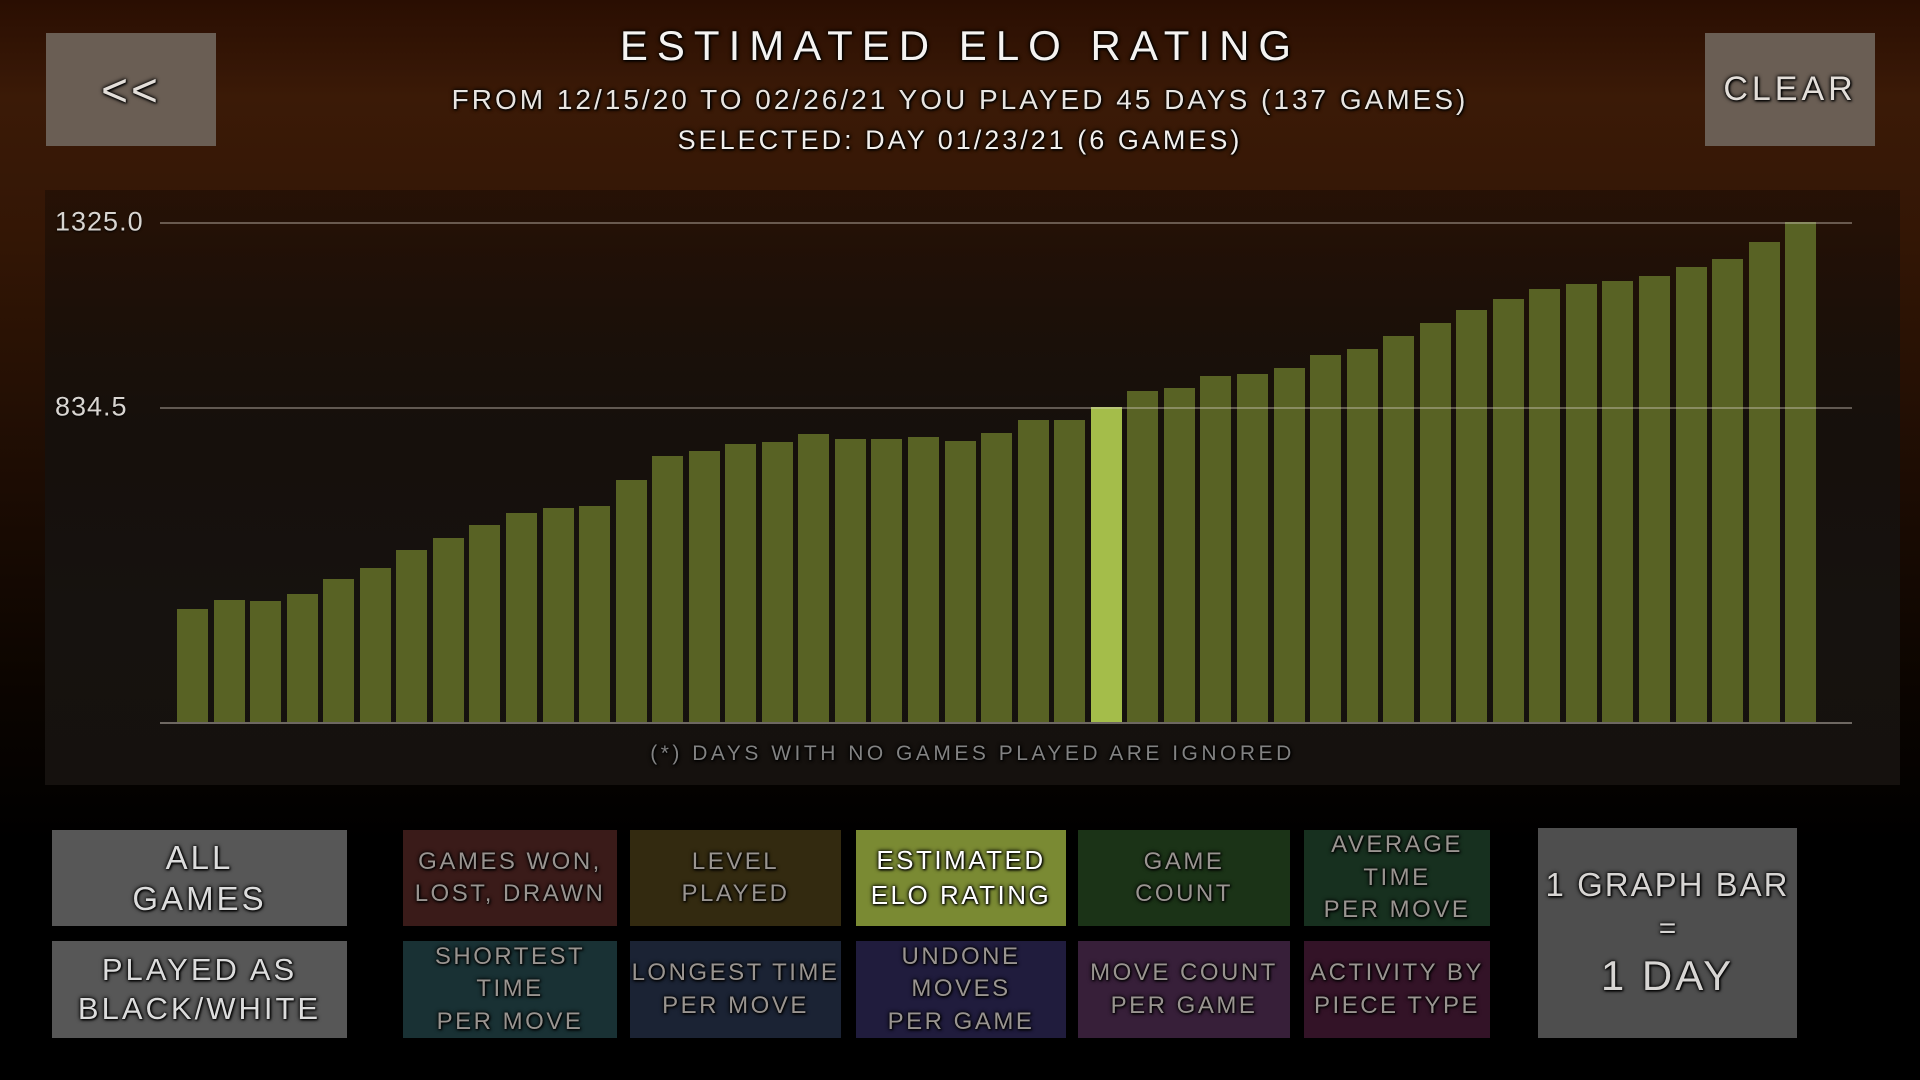 The height and width of the screenshot is (1080, 1920). Describe the element at coordinates (735, 878) in the screenshot. I see `stat-tab-level-played: LEVEL PLAYED` at that location.